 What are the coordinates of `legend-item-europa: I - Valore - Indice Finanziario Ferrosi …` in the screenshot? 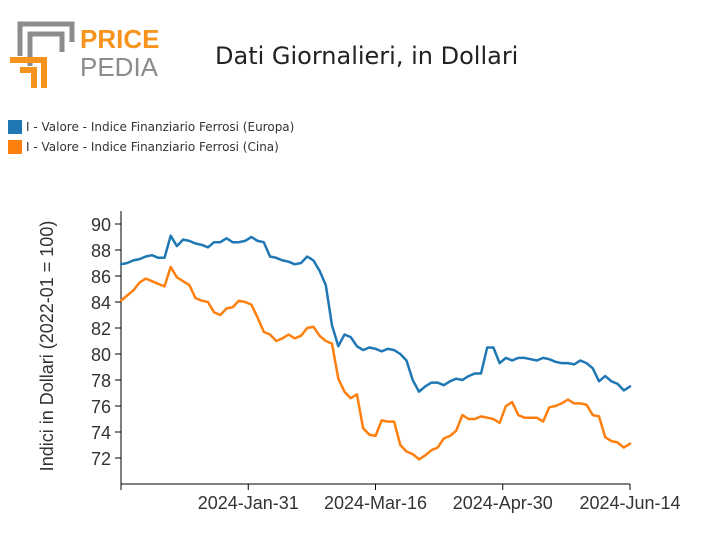 It's located at (151, 127).